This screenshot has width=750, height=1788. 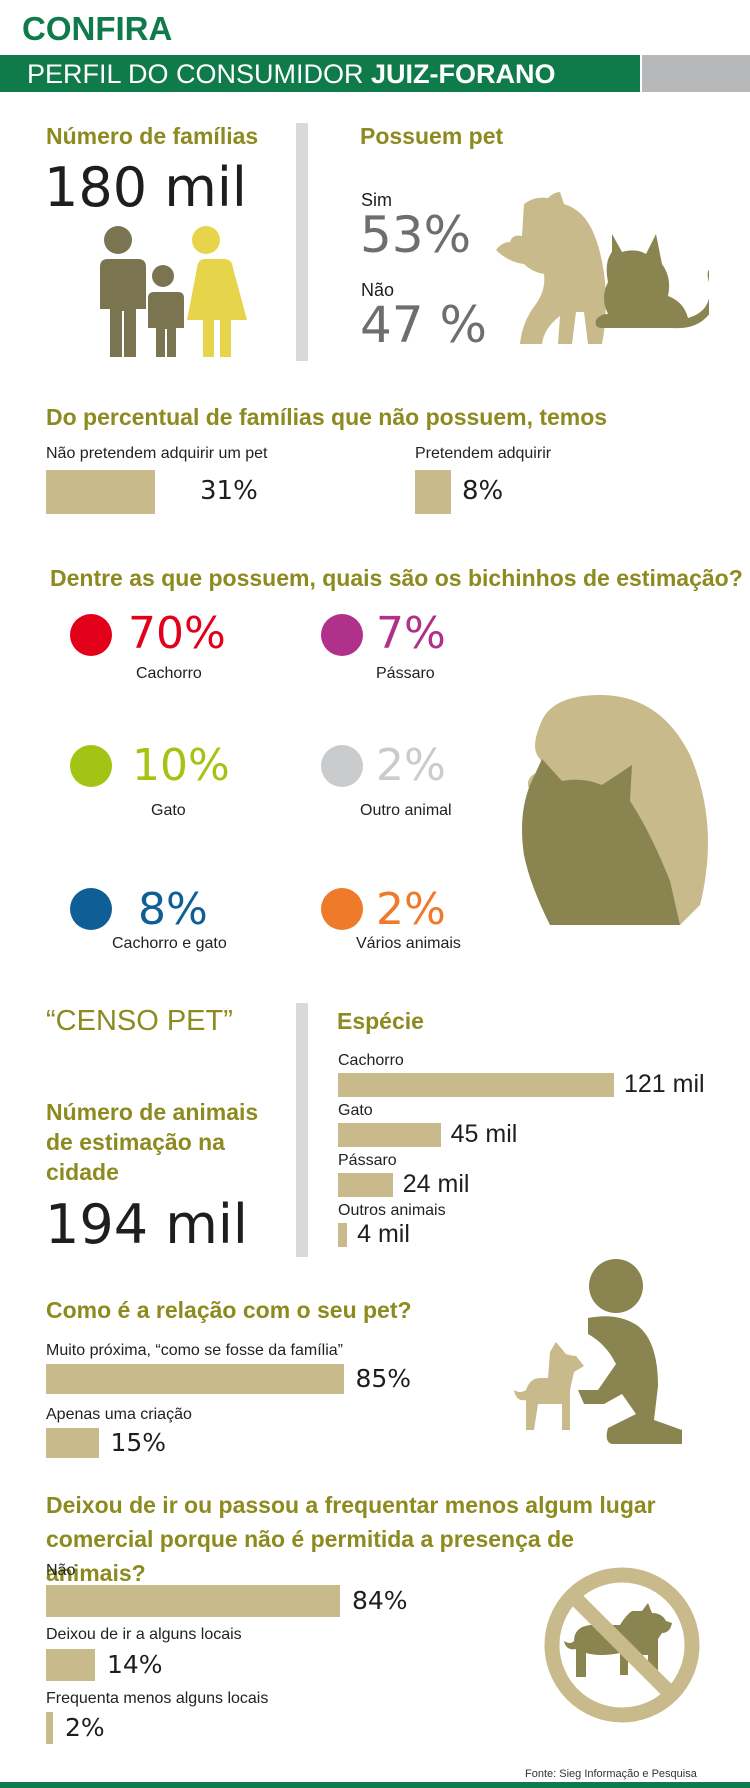 What do you see at coordinates (378, 290) in the screenshot?
I see `possuem-nao-label: Não` at bounding box center [378, 290].